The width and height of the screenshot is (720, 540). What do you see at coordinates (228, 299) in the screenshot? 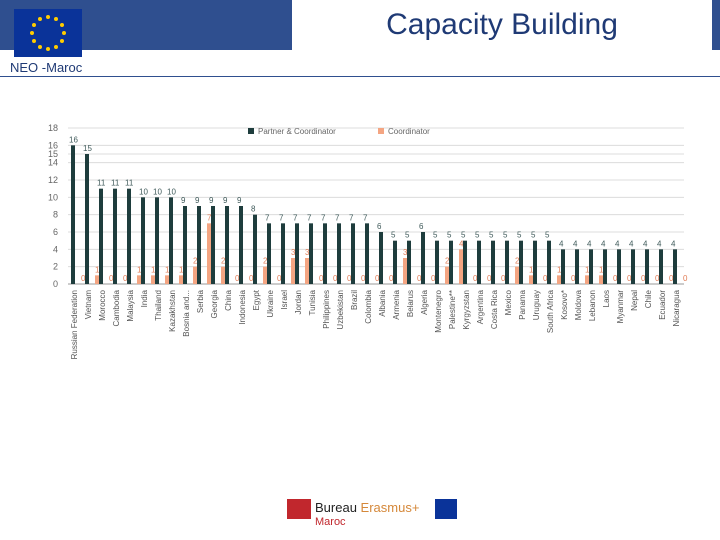
I see `x-tick-label: China` at bounding box center [228, 299].